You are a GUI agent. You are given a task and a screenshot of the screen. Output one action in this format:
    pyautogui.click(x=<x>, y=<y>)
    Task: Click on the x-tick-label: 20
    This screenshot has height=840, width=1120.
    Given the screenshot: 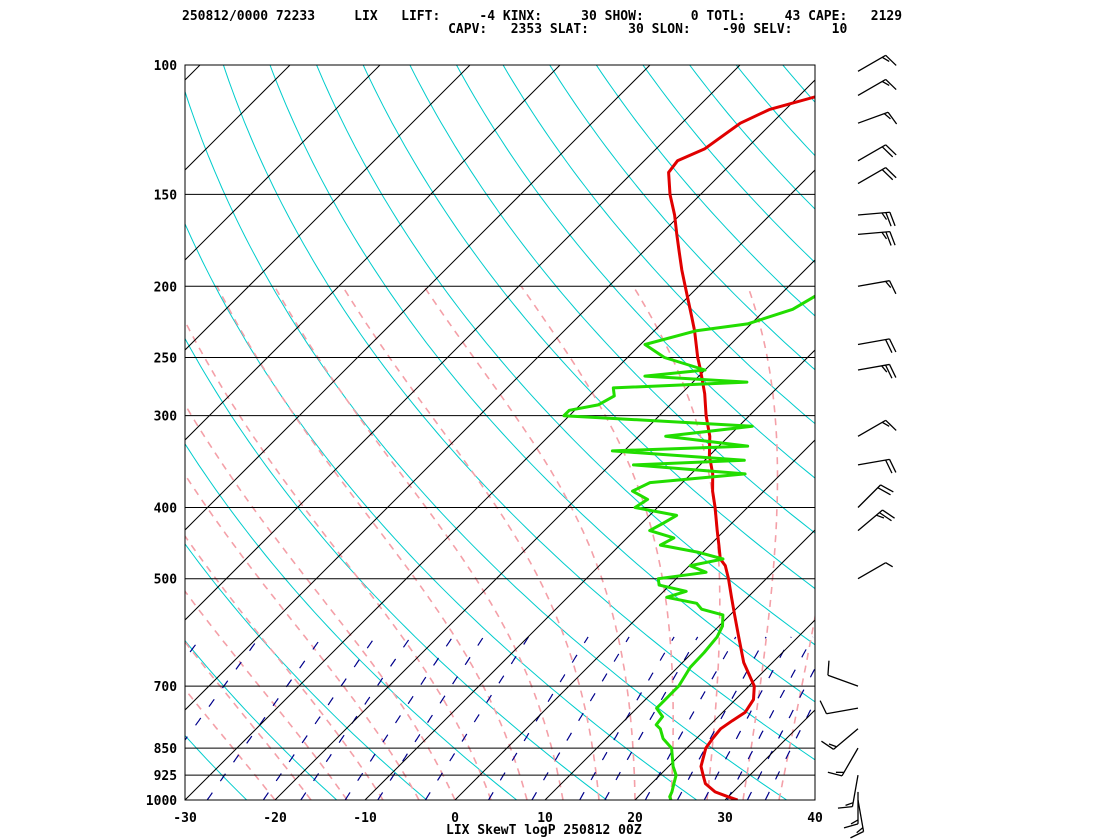 What is the action you would take?
    pyautogui.click(x=635, y=818)
    